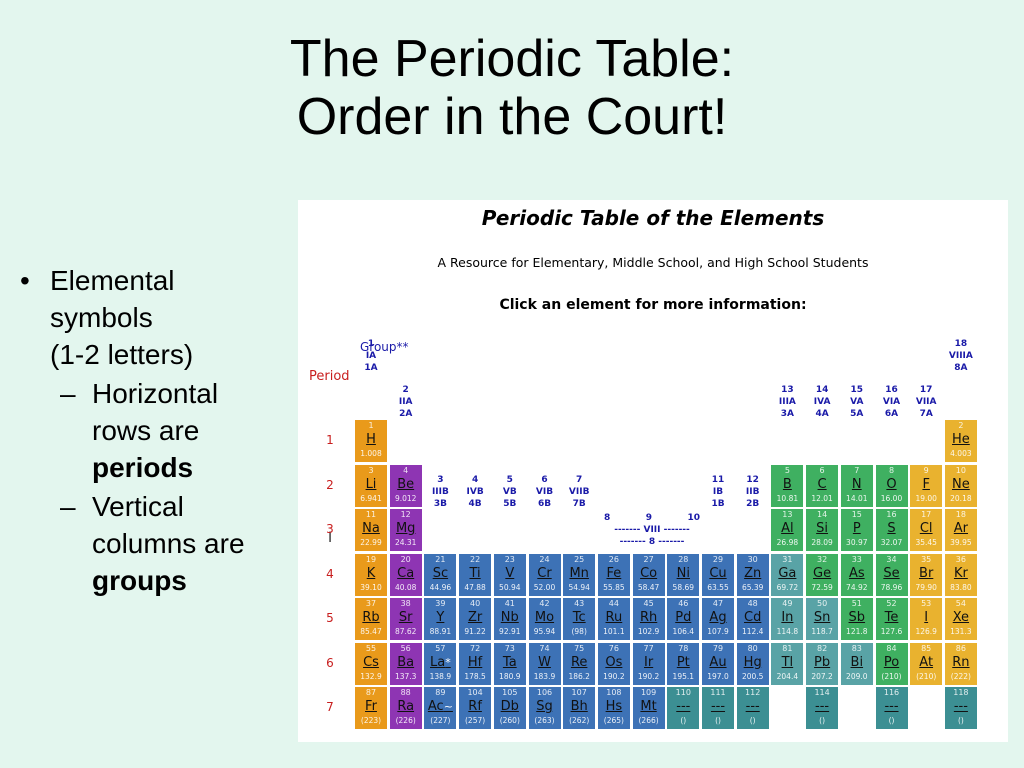  I want to click on element-symbol: Cd, so click(753, 617).